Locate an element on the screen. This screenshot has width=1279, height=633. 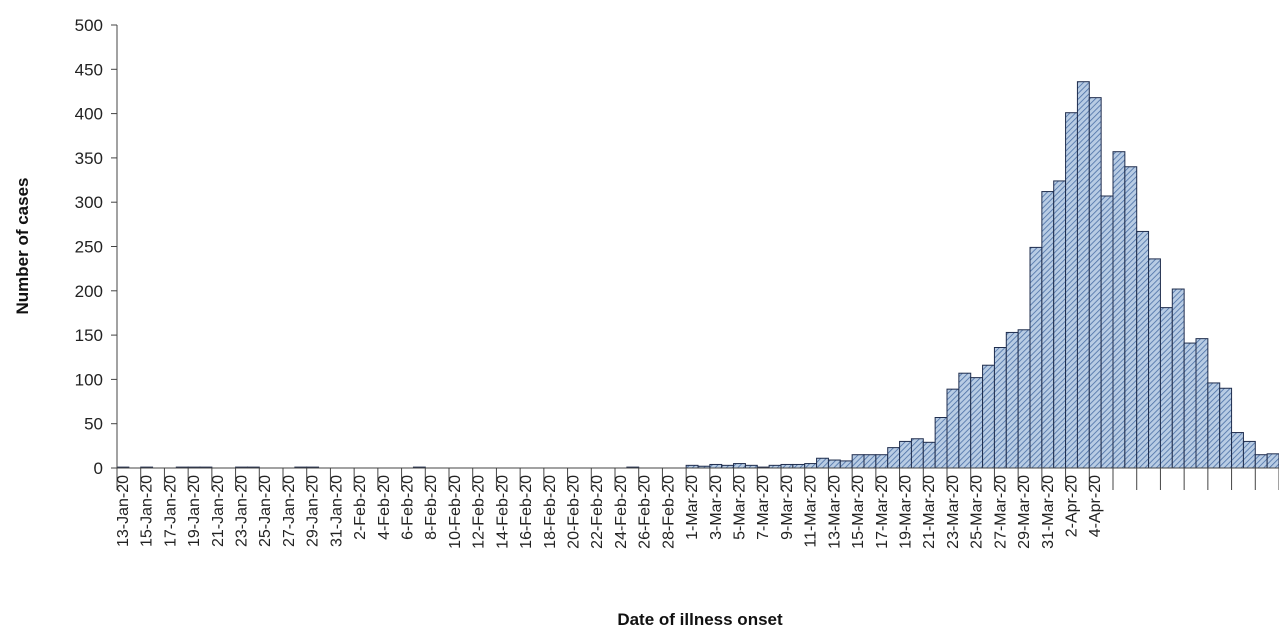
x-tick-label: 25-Jan-20 is located at coordinates (265, 511).